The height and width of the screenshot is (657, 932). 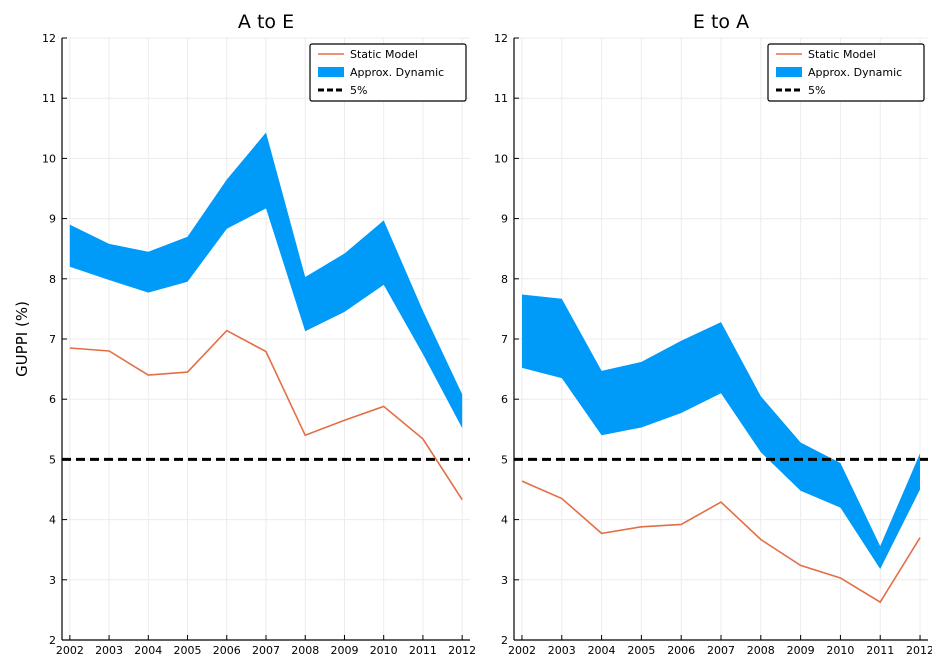 I want to click on panel-title: E to A, so click(x=721, y=22).